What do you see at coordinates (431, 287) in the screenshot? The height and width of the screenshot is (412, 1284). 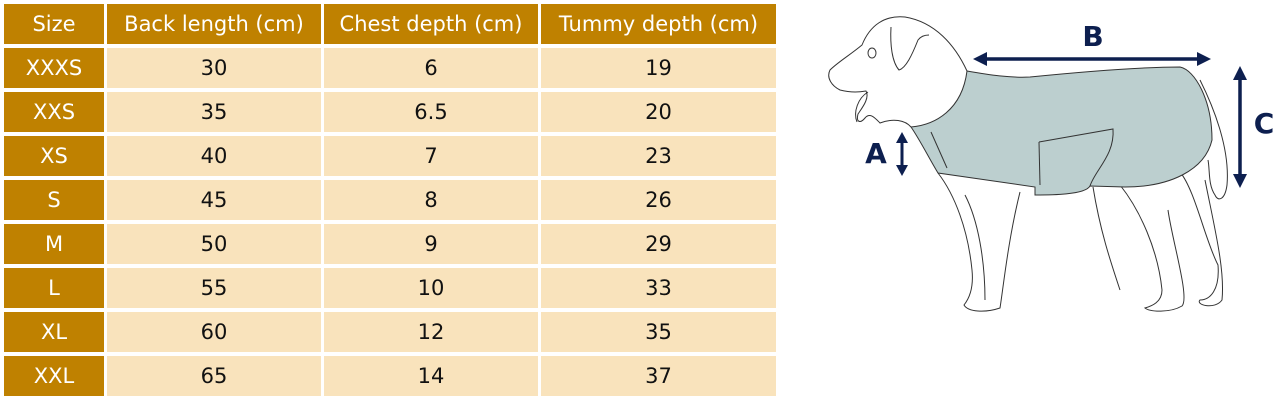 I see `value-cell: 10` at bounding box center [431, 287].